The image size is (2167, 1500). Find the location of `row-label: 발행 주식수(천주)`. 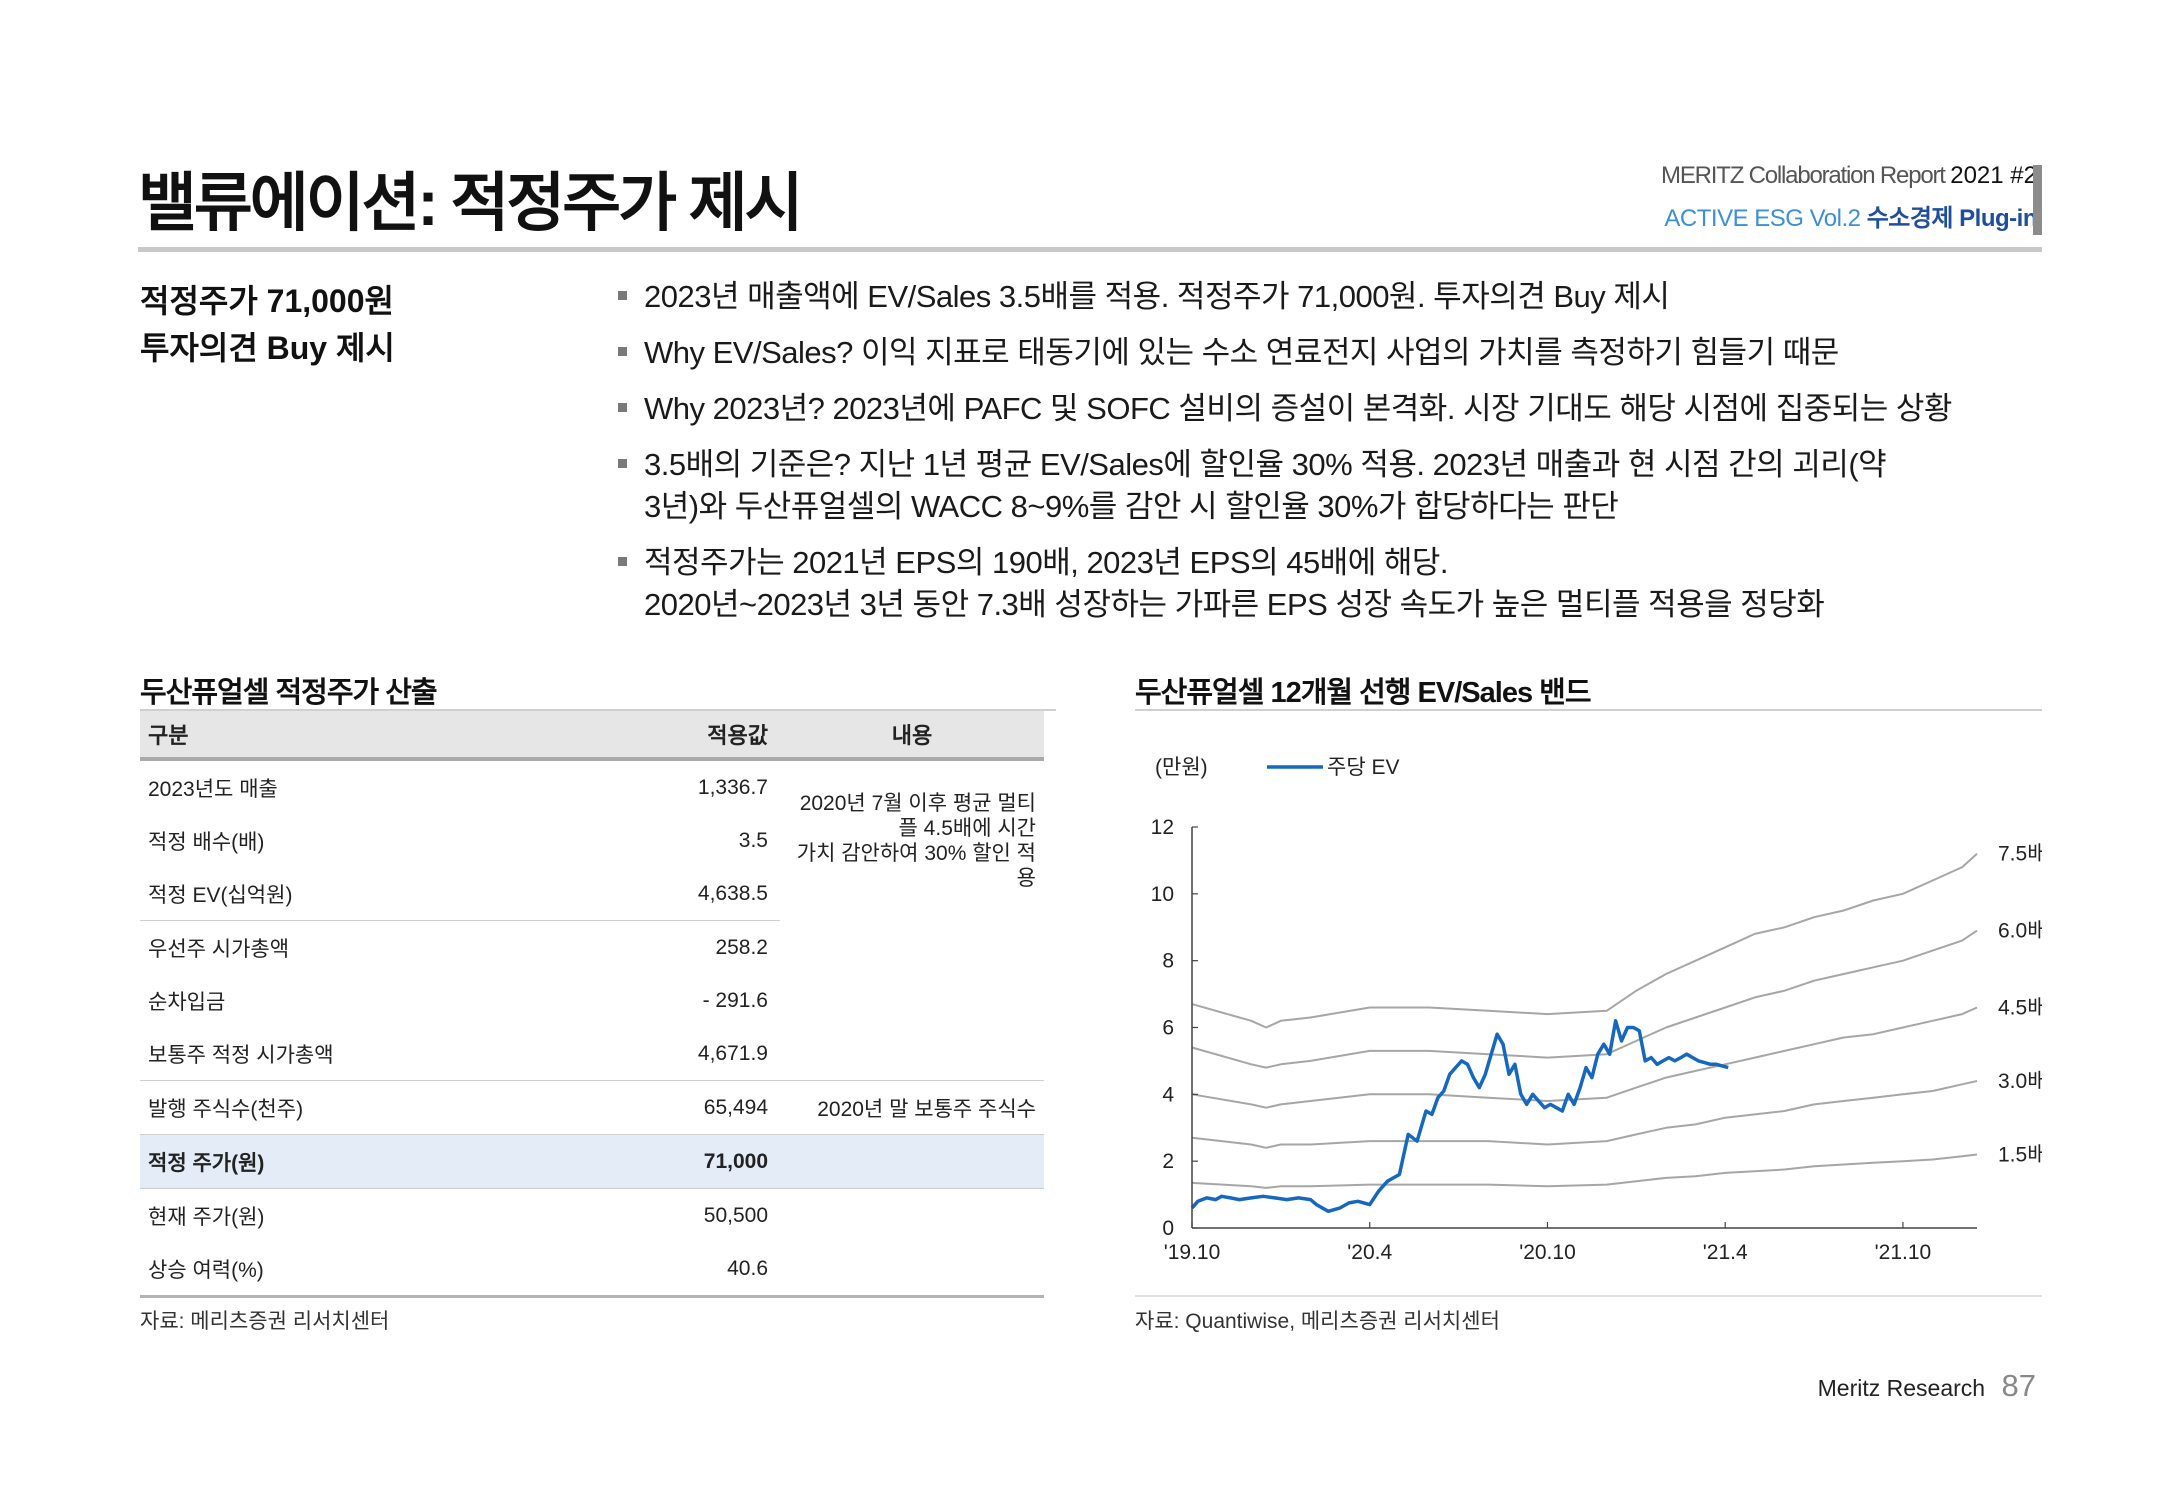

row-label: 발행 주식수(천주) is located at coordinates (342, 1107).